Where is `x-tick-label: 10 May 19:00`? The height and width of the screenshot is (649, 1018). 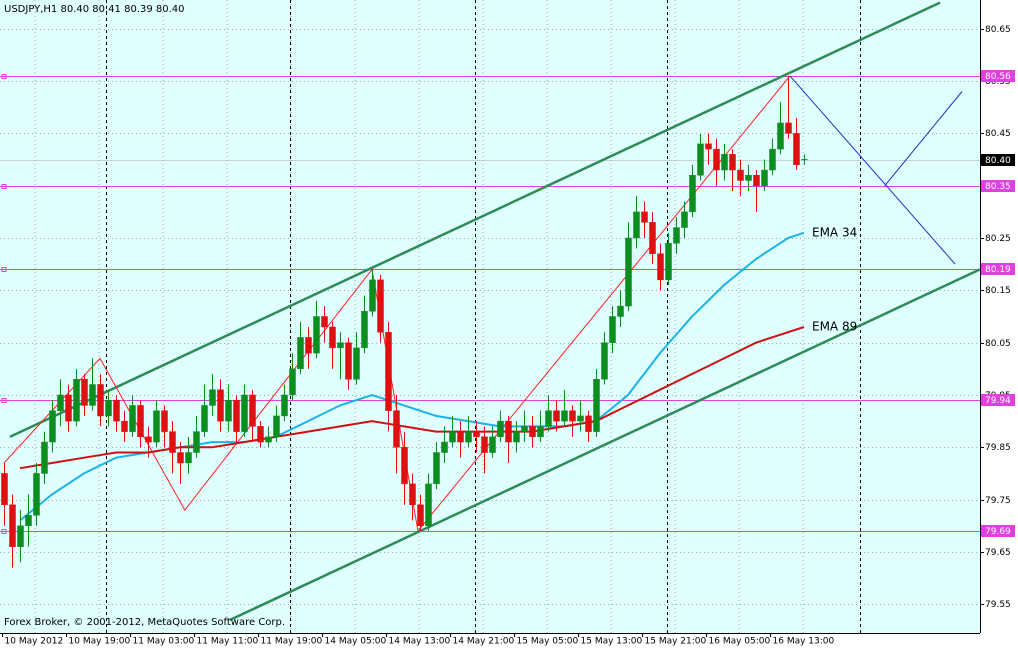
x-tick-label: 10 May 19:00 is located at coordinates (100, 642).